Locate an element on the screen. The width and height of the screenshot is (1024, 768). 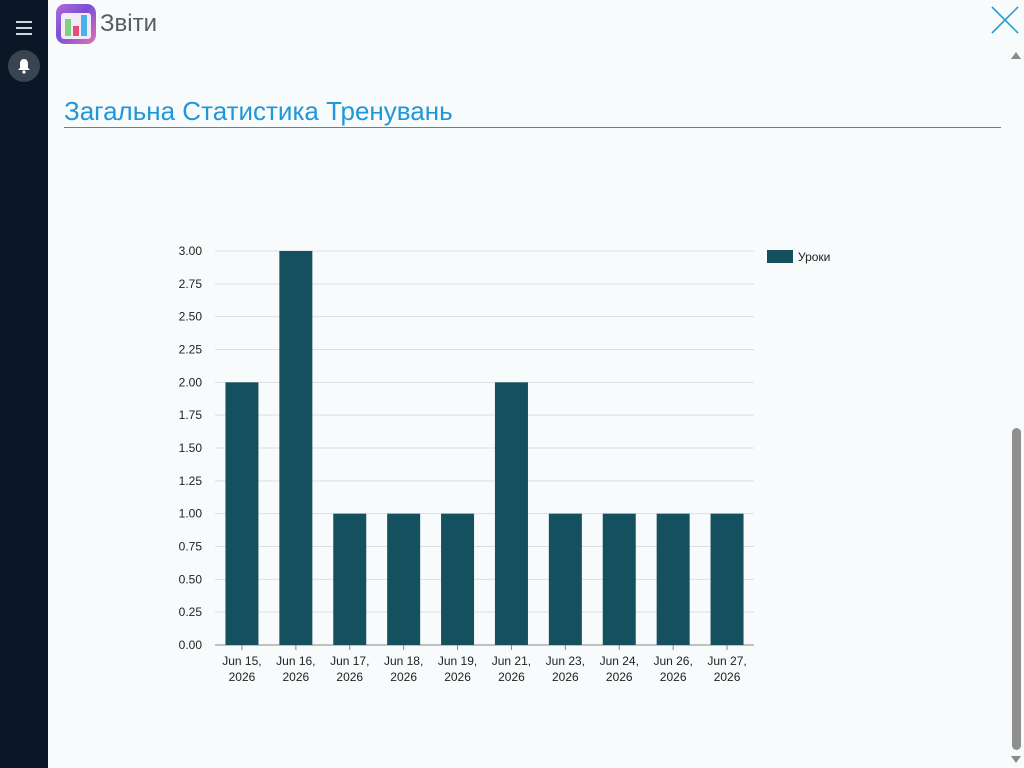
scroll-down-arrow is located at coordinates (1016, 759).